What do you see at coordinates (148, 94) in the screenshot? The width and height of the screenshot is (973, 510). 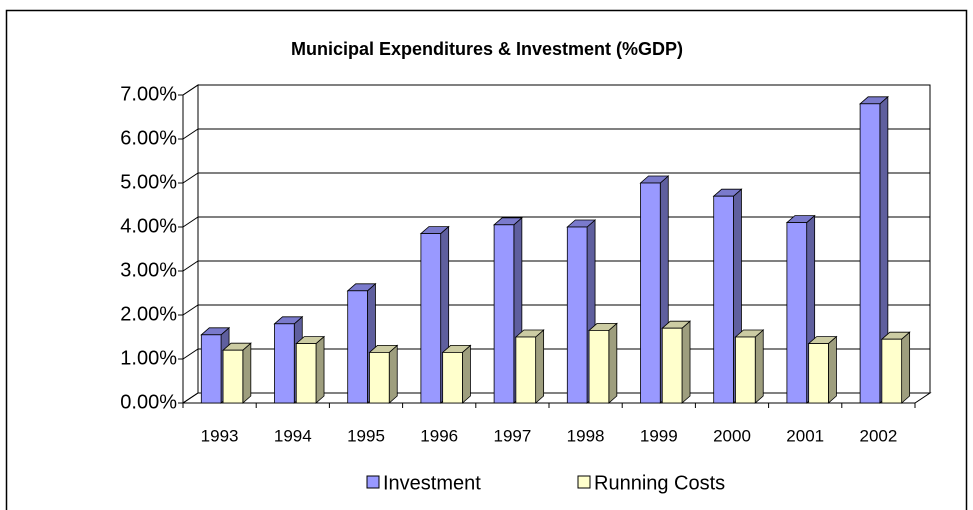 I see `y-tick-label: 7.00%` at bounding box center [148, 94].